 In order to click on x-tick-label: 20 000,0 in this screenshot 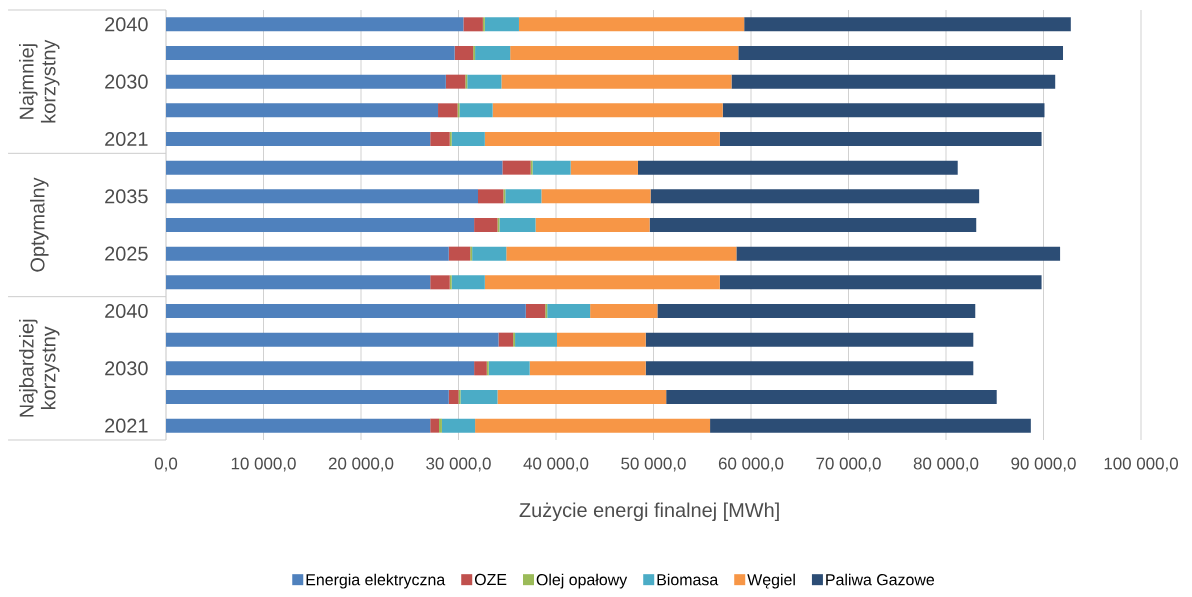, I will do `click(361, 464)`.